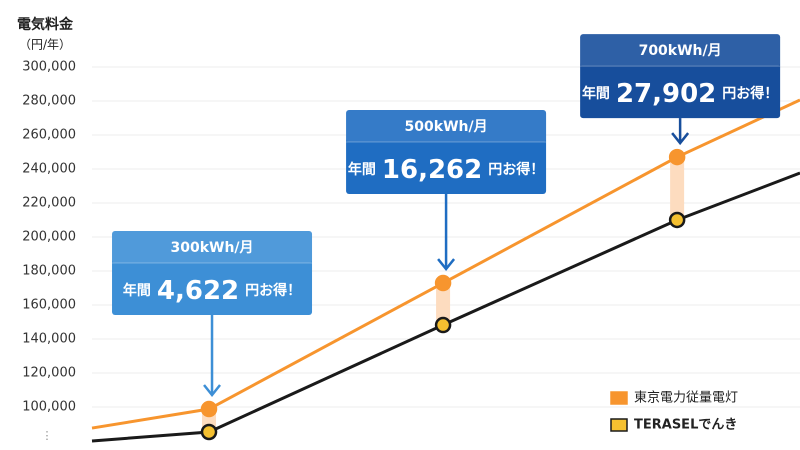 The width and height of the screenshot is (800, 450). Describe the element at coordinates (45, 45) in the screenshot. I see `y-axis-unit: （円/年）` at that location.